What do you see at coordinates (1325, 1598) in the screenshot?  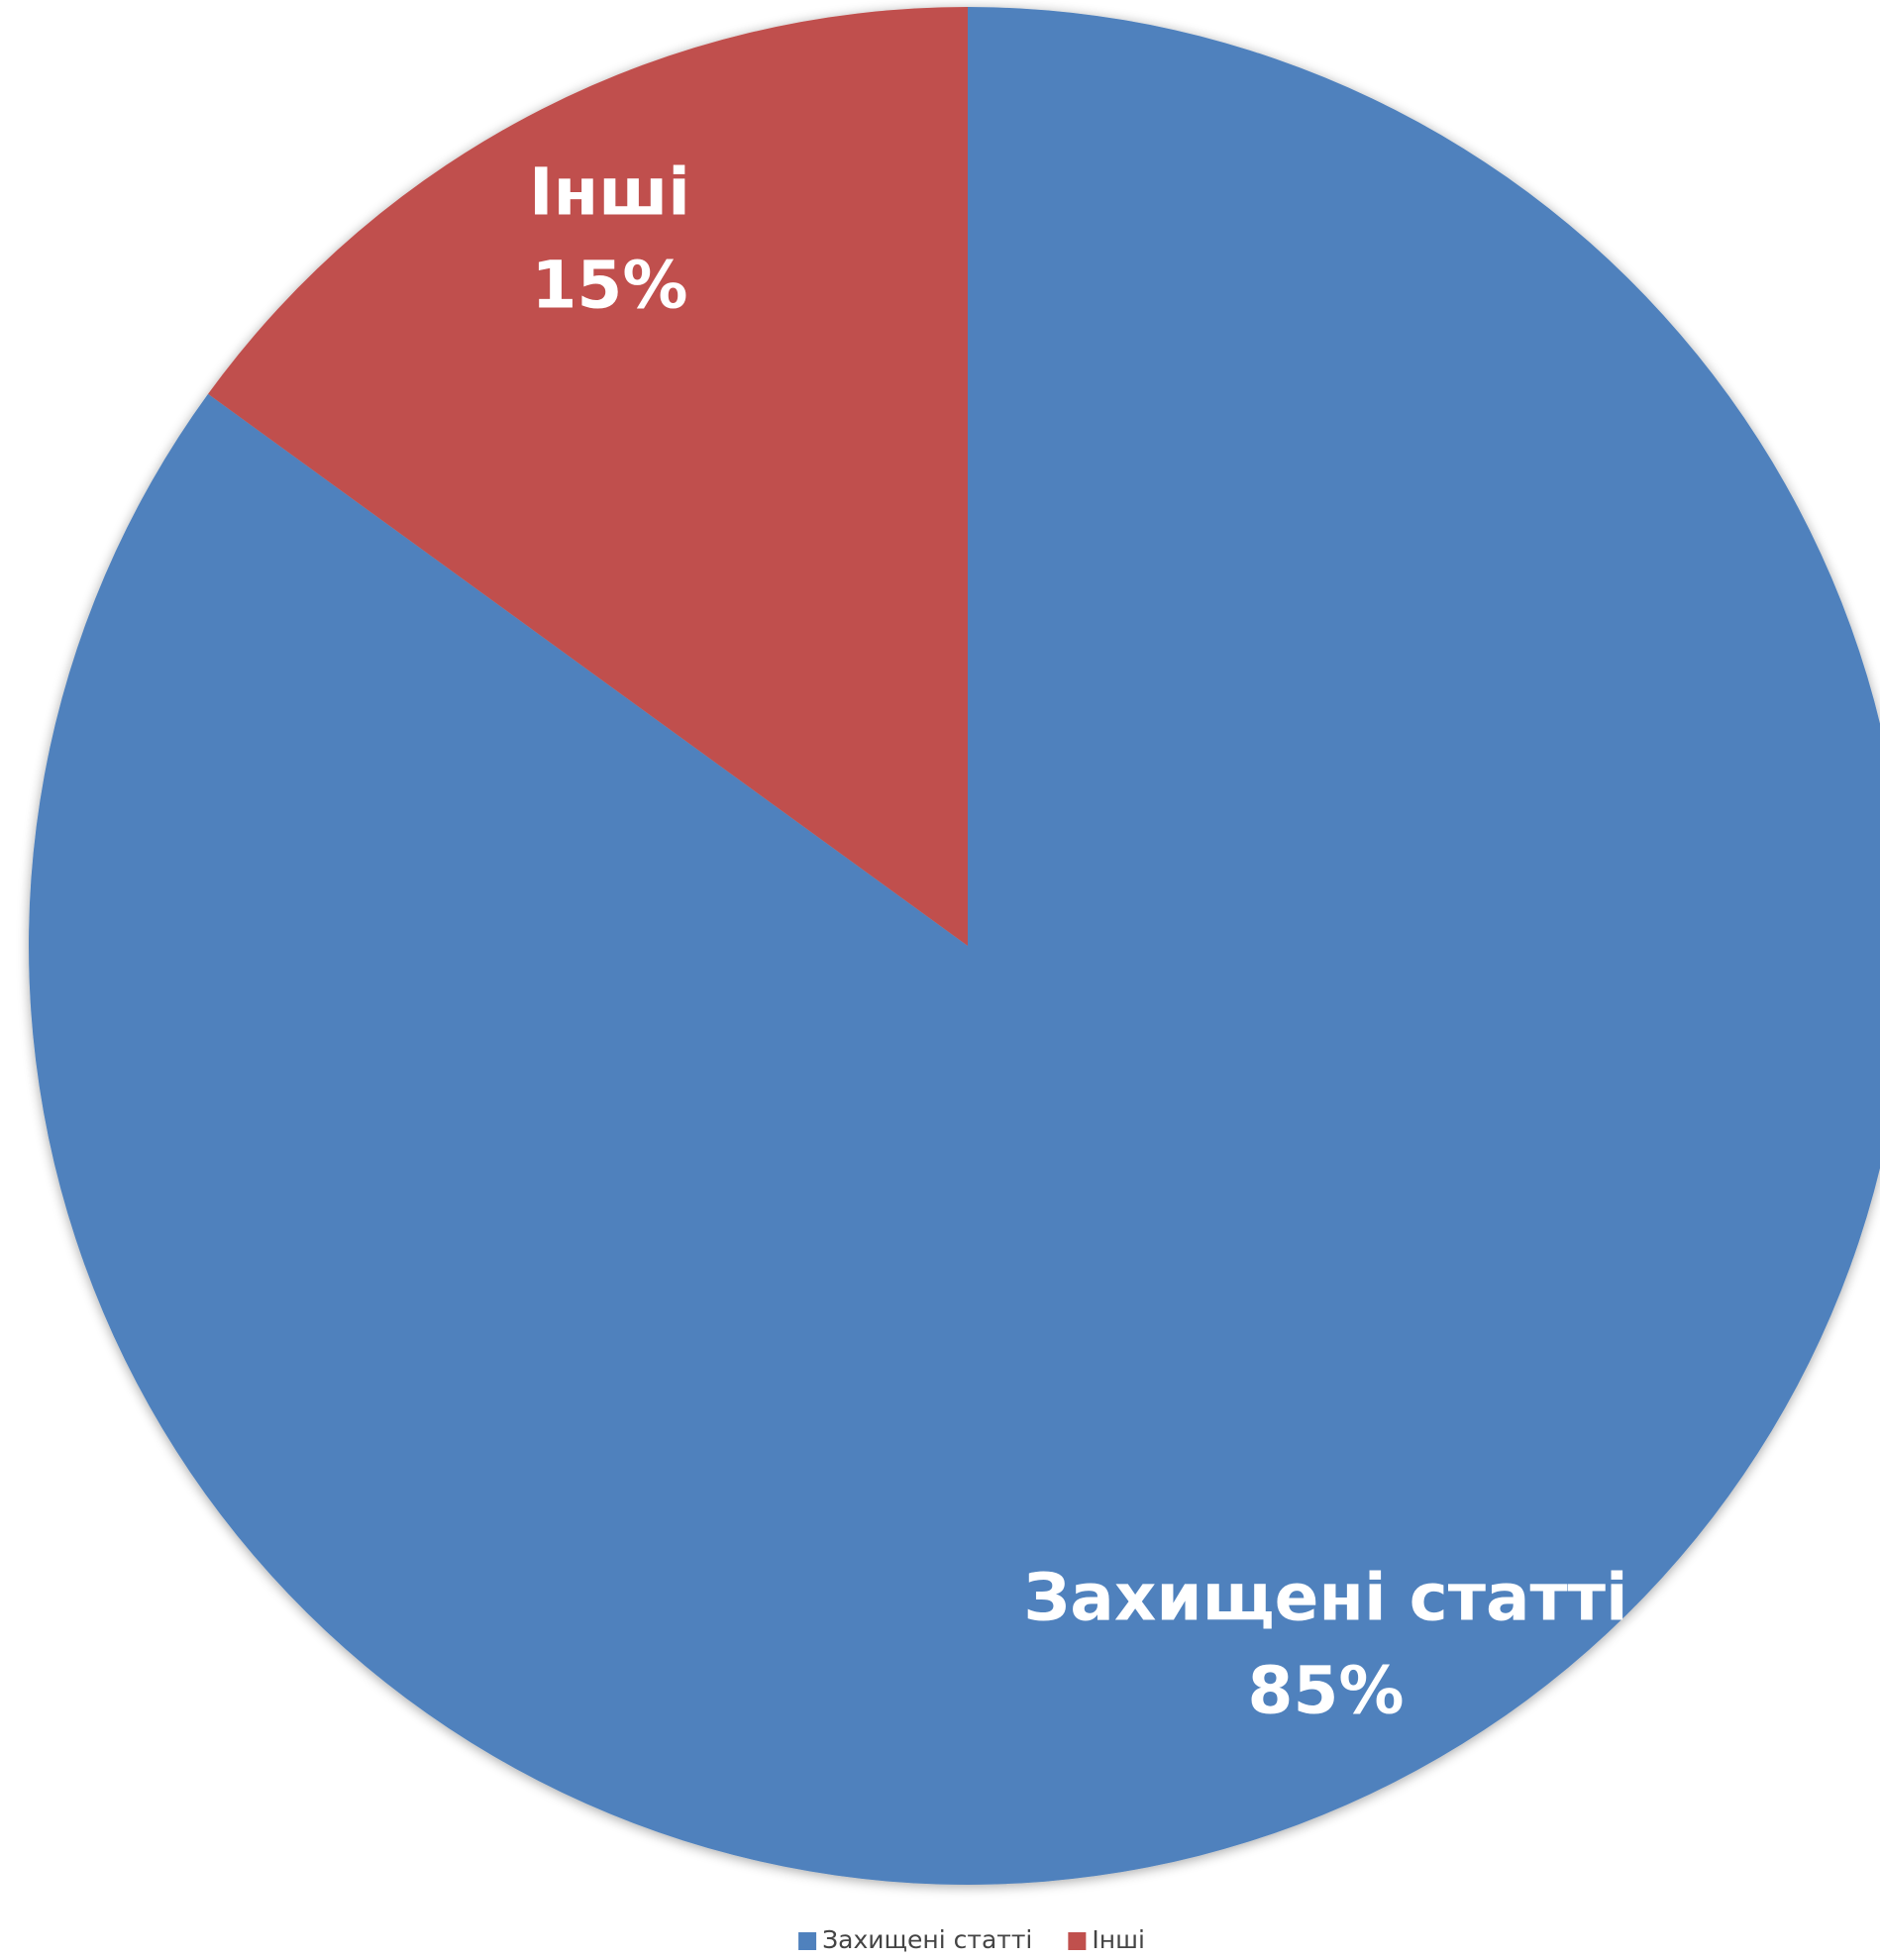 I see `data-label-category: Захищені статті` at bounding box center [1325, 1598].